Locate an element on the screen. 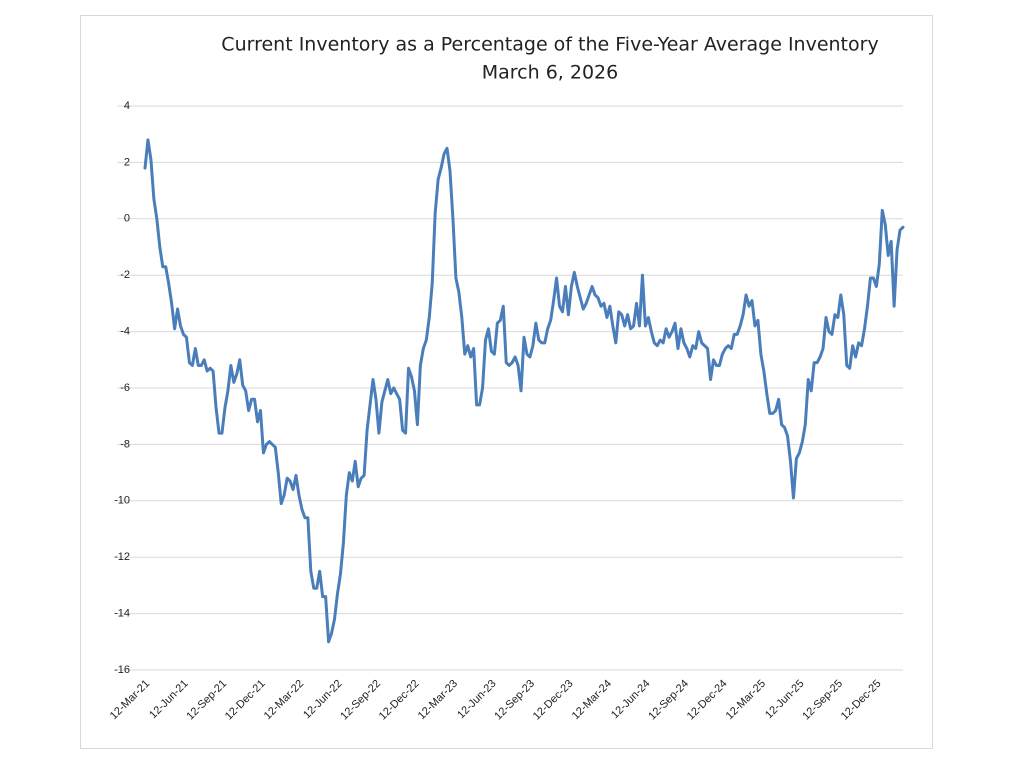 The height and width of the screenshot is (763, 1013). y-tick-label: 2 is located at coordinates (127, 162).